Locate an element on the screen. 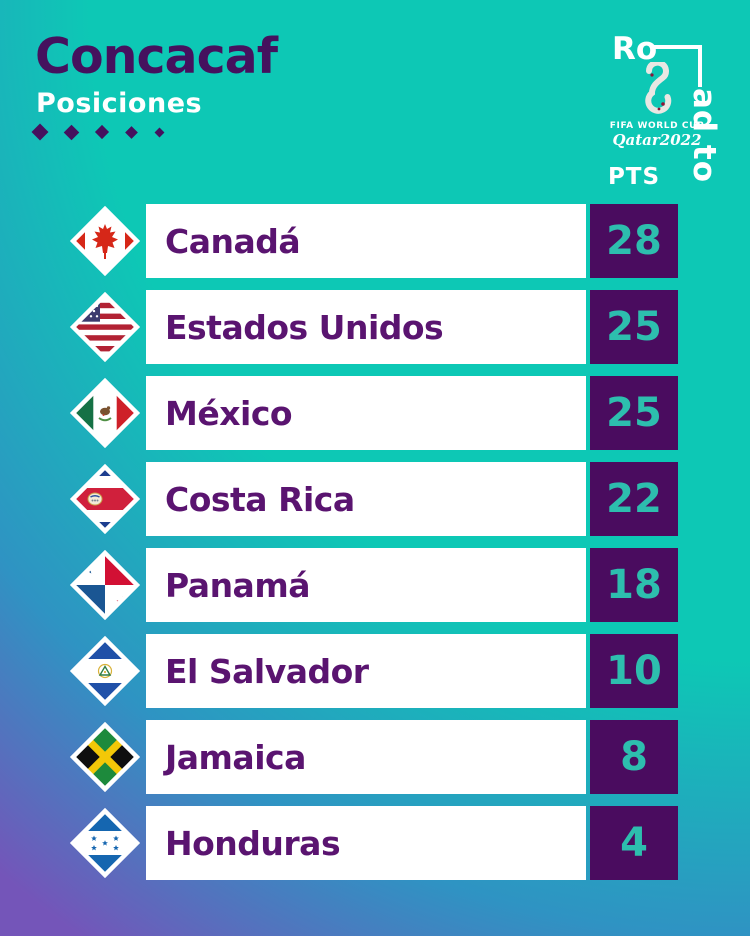 Image resolution: width=750 pixels, height=936 pixels. table-row: Honduras 4 is located at coordinates (374, 843).